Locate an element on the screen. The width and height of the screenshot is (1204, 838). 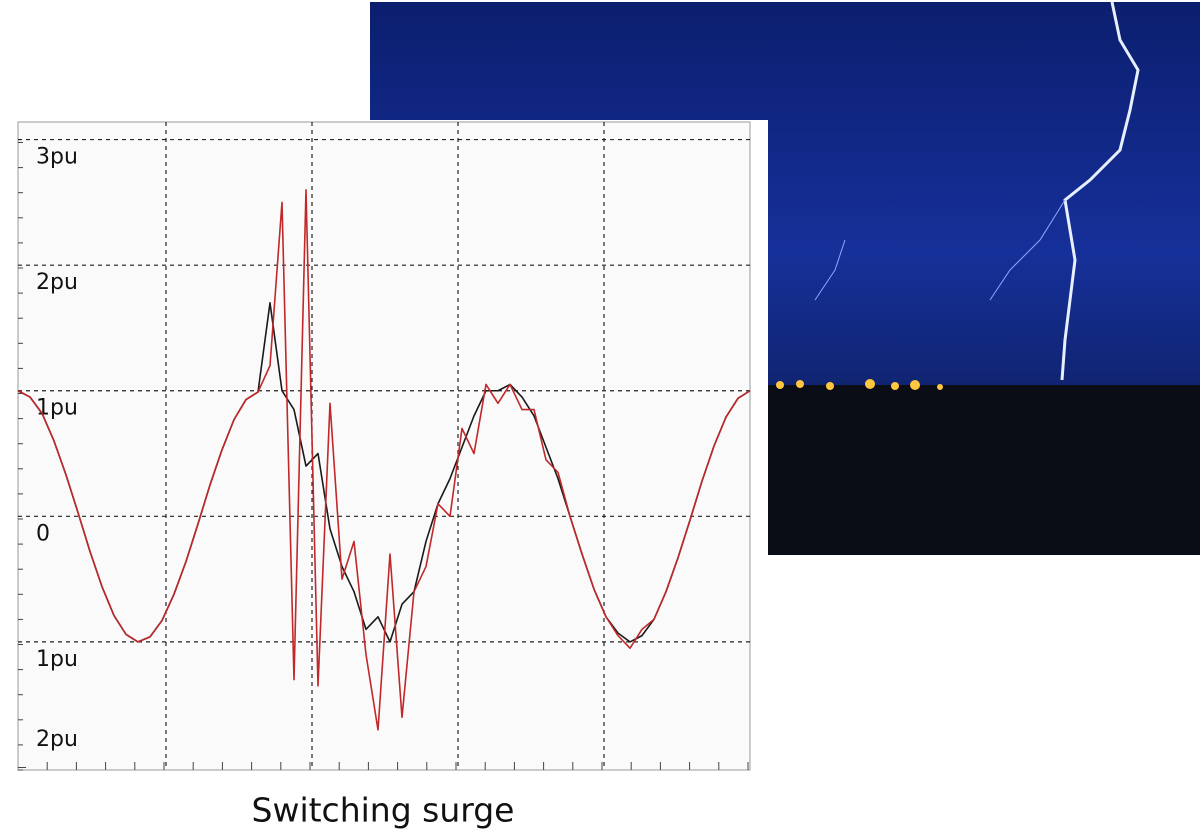
y-tick-label: 3pu is located at coordinates (57, 157).